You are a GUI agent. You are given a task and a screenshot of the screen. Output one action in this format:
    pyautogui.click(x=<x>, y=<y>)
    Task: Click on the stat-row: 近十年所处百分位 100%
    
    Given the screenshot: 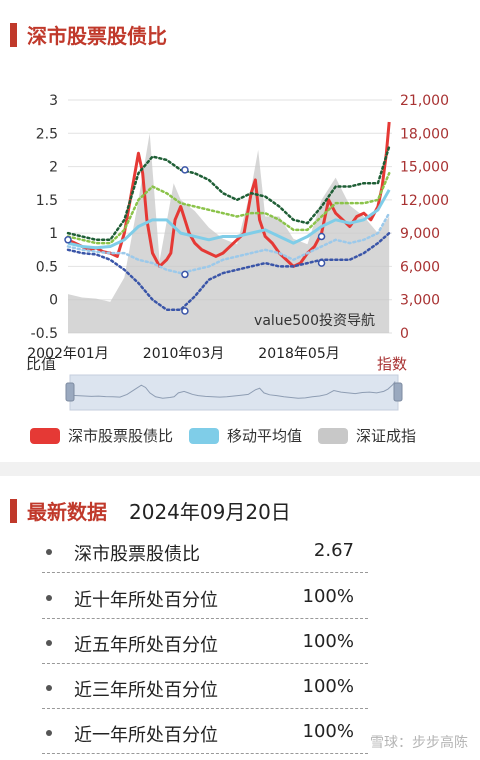 What is the action you would take?
    pyautogui.click(x=205, y=598)
    